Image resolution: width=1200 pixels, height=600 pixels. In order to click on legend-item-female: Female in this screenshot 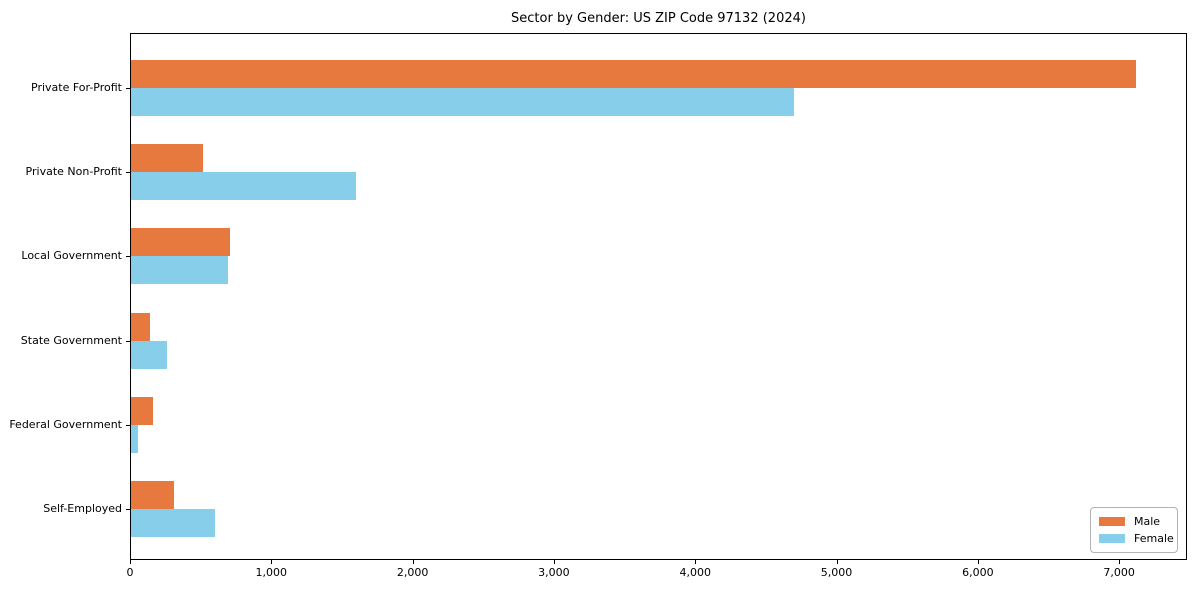, I will do `click(1136, 538)`.